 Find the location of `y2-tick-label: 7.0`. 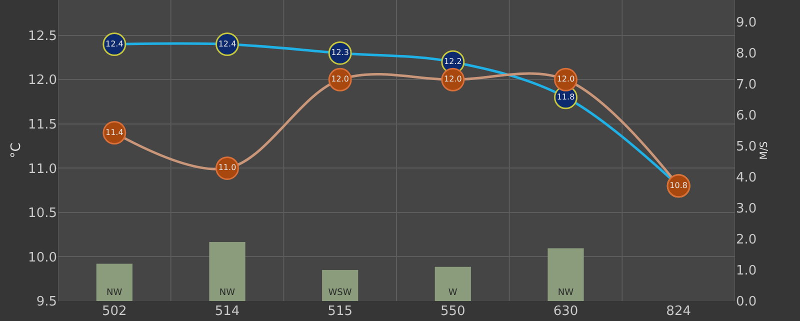

y2-tick-label: 7.0 is located at coordinates (746, 84).